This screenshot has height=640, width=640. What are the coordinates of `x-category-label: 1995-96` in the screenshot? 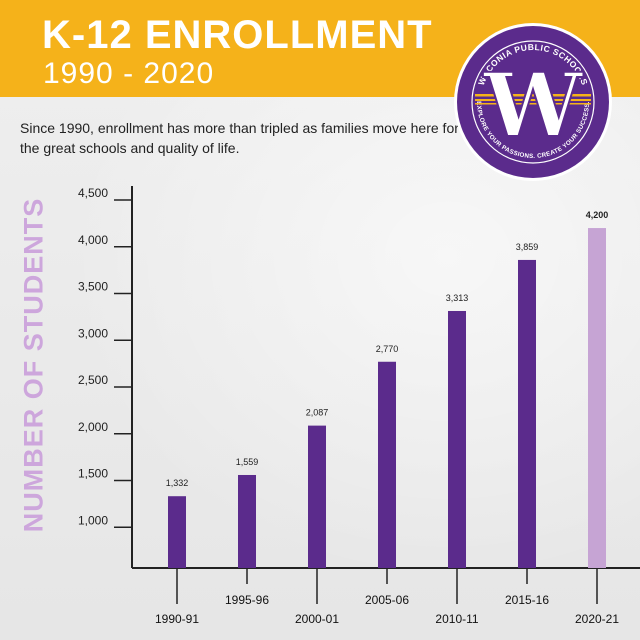 It's located at (247, 600).